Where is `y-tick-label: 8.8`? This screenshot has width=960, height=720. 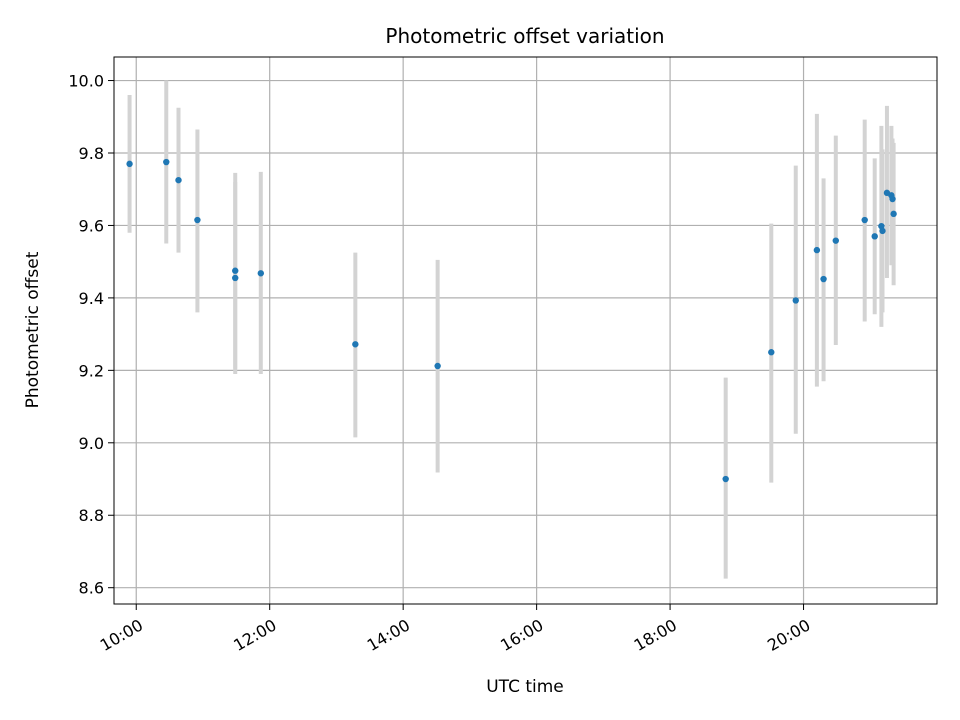 y-tick-label: 8.8 is located at coordinates (91, 515).